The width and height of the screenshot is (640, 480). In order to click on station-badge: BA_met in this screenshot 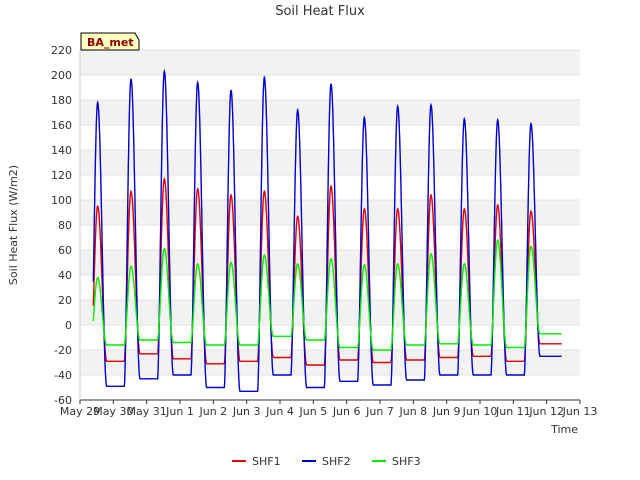, I will do `click(110, 41)`.